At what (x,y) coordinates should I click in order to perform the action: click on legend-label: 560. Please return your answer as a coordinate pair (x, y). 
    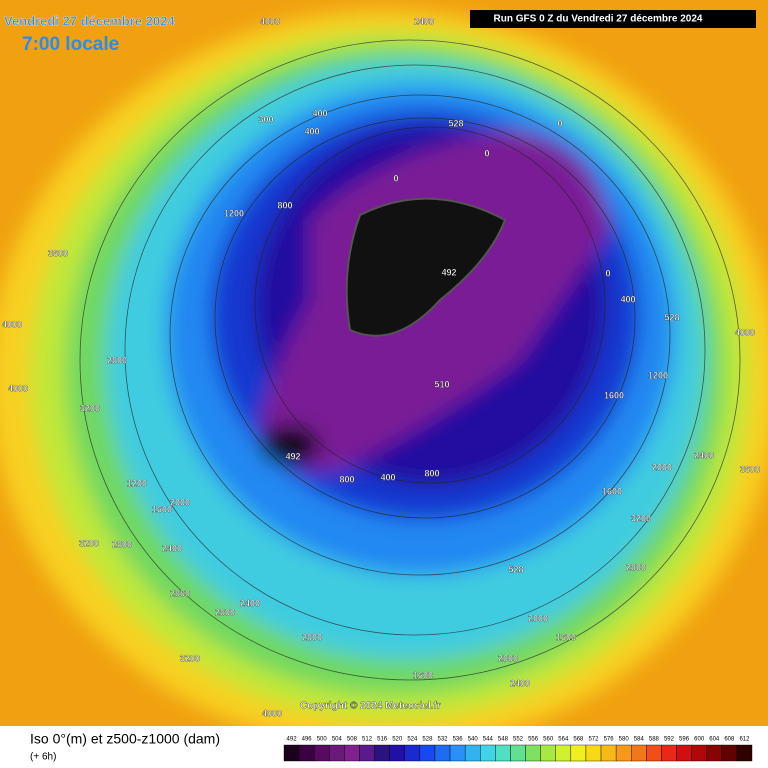
    Looking at the image, I should click on (548, 740).